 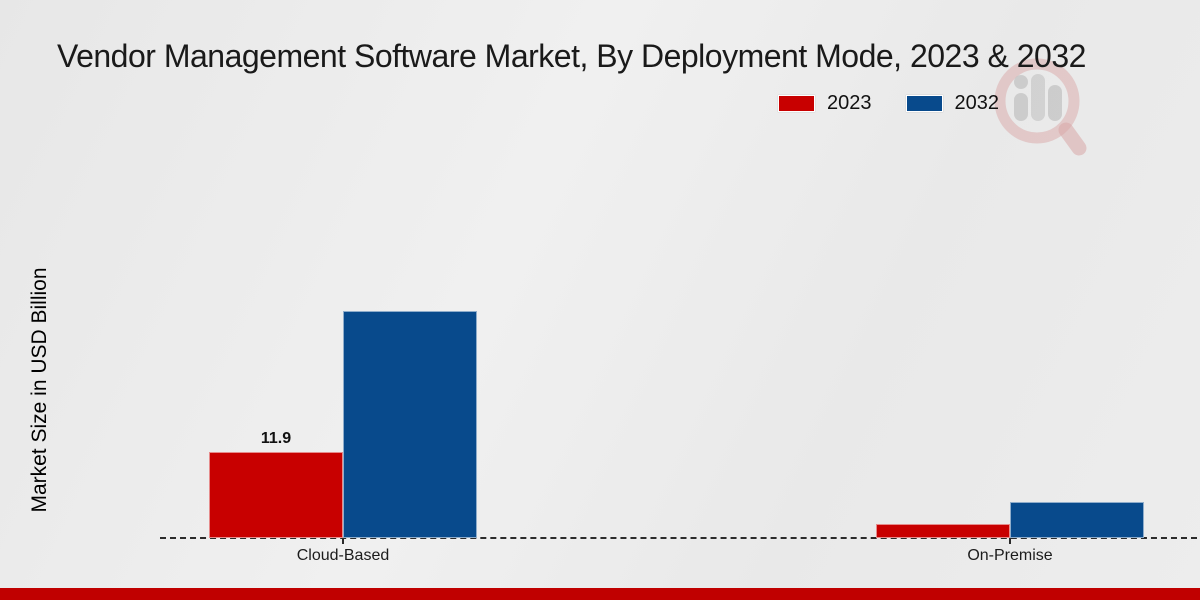 What do you see at coordinates (678, 538) in the screenshot?
I see `x-axis-baseline` at bounding box center [678, 538].